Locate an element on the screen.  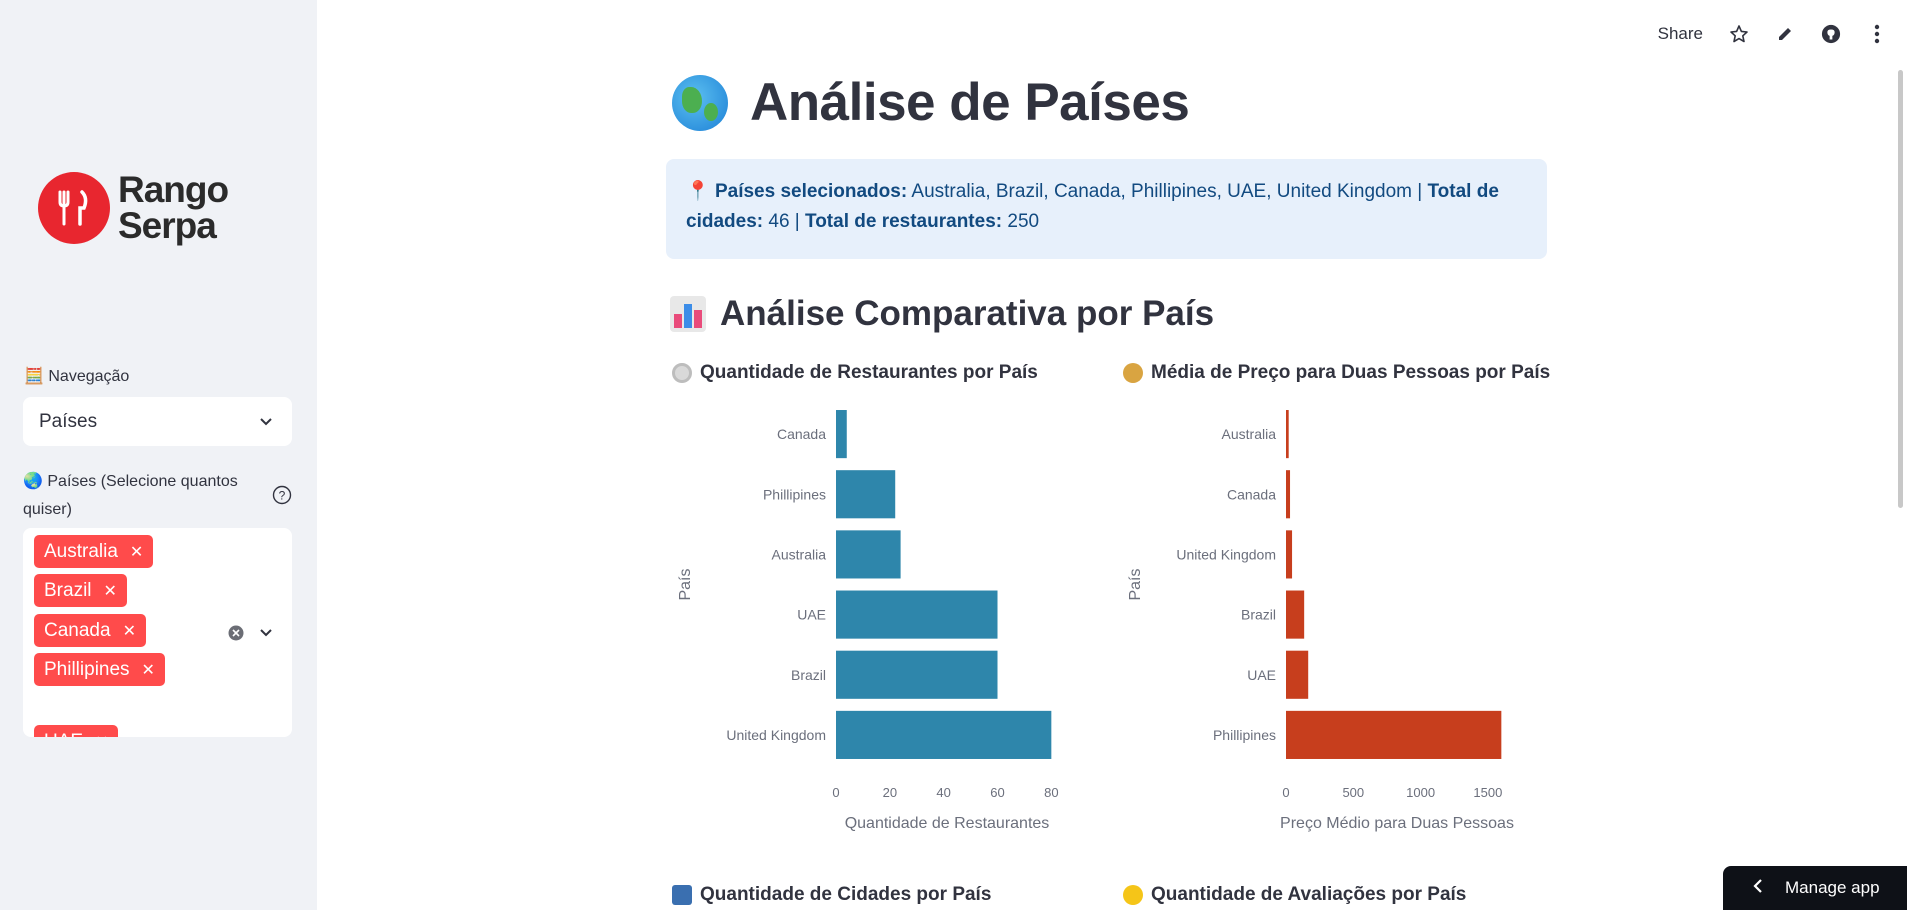
pin-icon: 📍 is located at coordinates (698, 191).